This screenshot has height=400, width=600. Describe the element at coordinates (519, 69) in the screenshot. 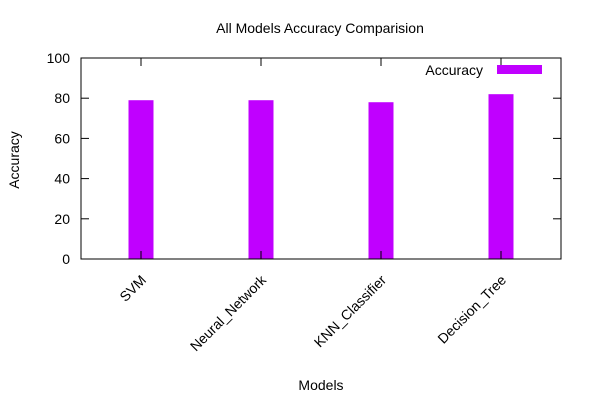

I see `legend-swatch` at that location.